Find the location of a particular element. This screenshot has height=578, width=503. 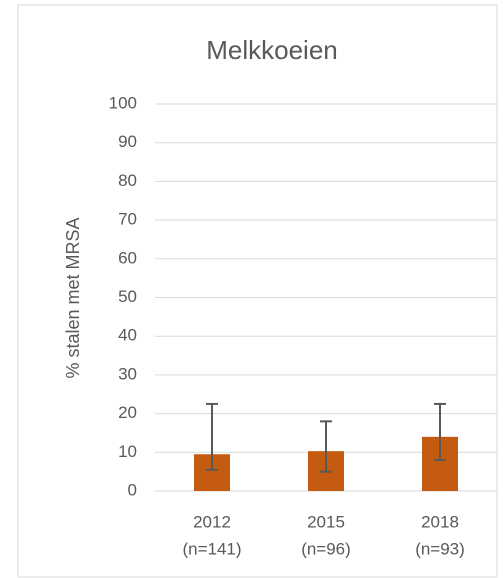

y-tick-label: 70 is located at coordinates (127, 219).